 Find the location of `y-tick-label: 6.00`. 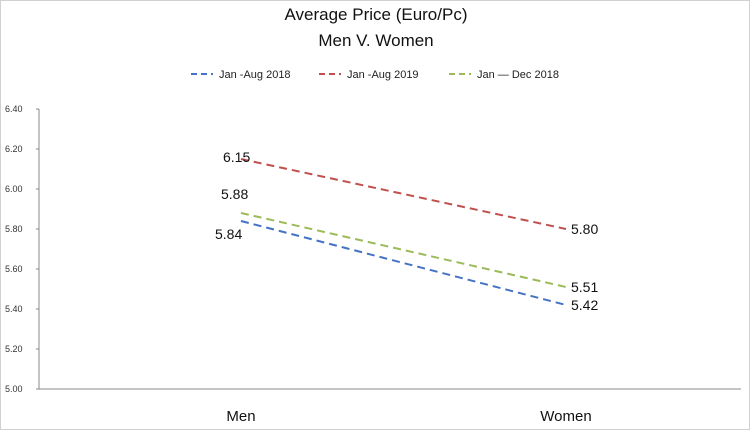

y-tick-label: 6.00 is located at coordinates (14, 189).